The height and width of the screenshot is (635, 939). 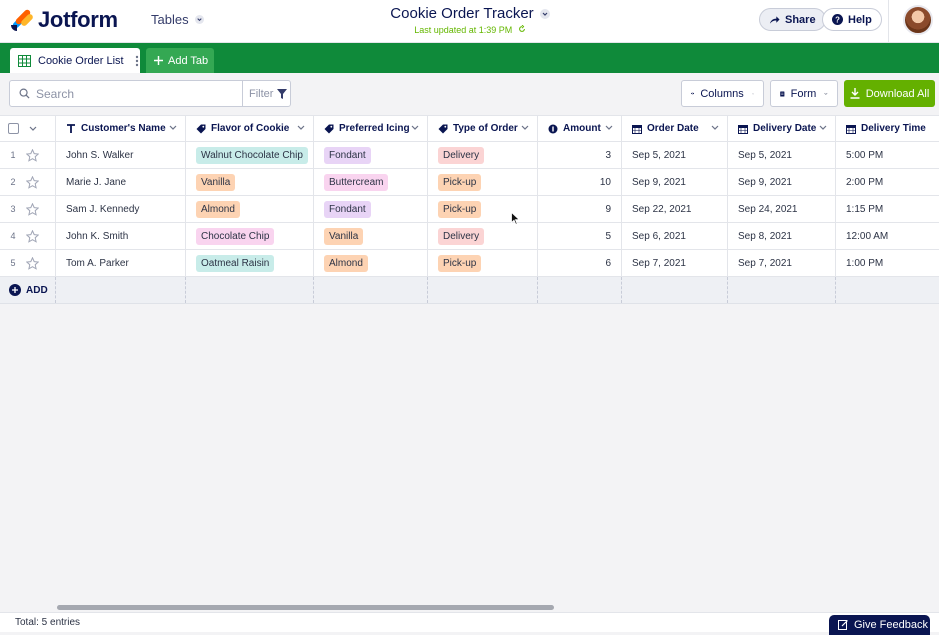 I want to click on cell-name: John K. Smith, so click(x=121, y=236).